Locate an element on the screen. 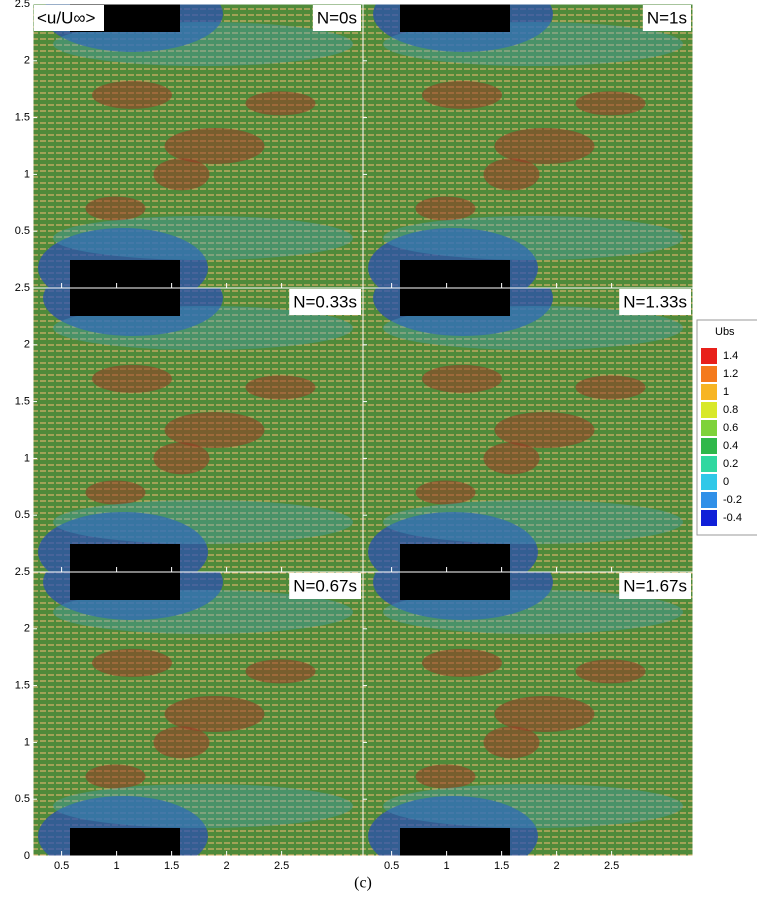  panel: N=1.67s 0.5 1 1.5 2 2.5 is located at coordinates (528, 721).